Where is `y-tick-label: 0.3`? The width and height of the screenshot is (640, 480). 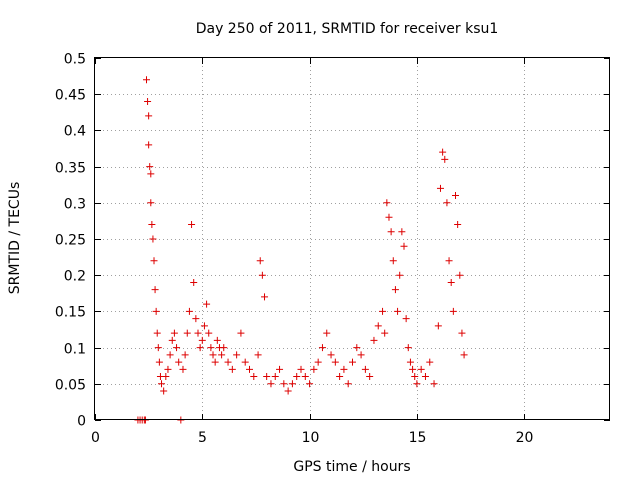
y-tick-label: 0.3 is located at coordinates (75, 205).